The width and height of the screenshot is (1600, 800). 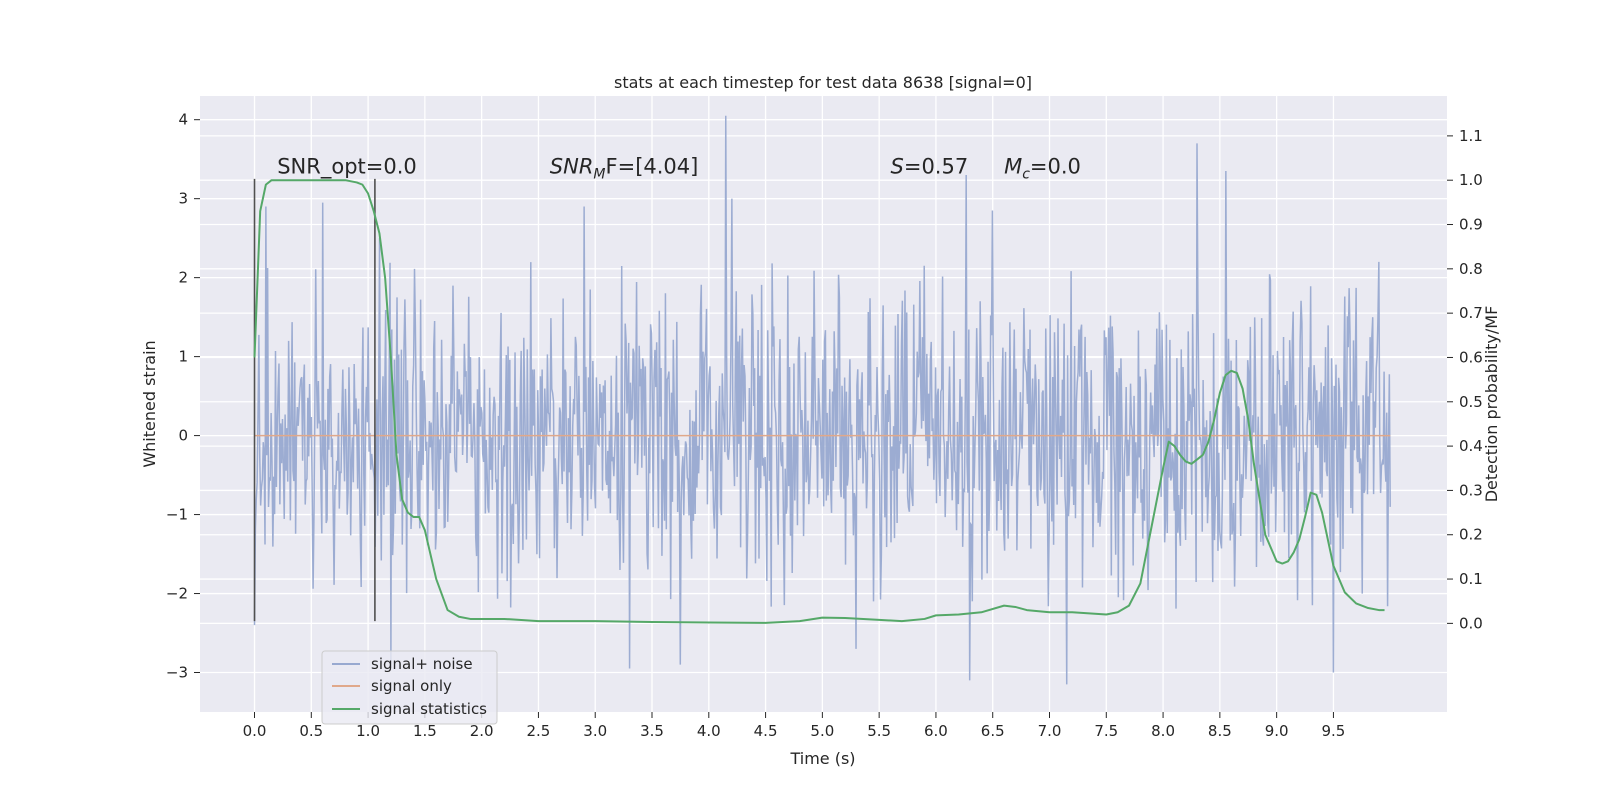 I want to click on x-tick-label: 2.0, so click(x=482, y=731).